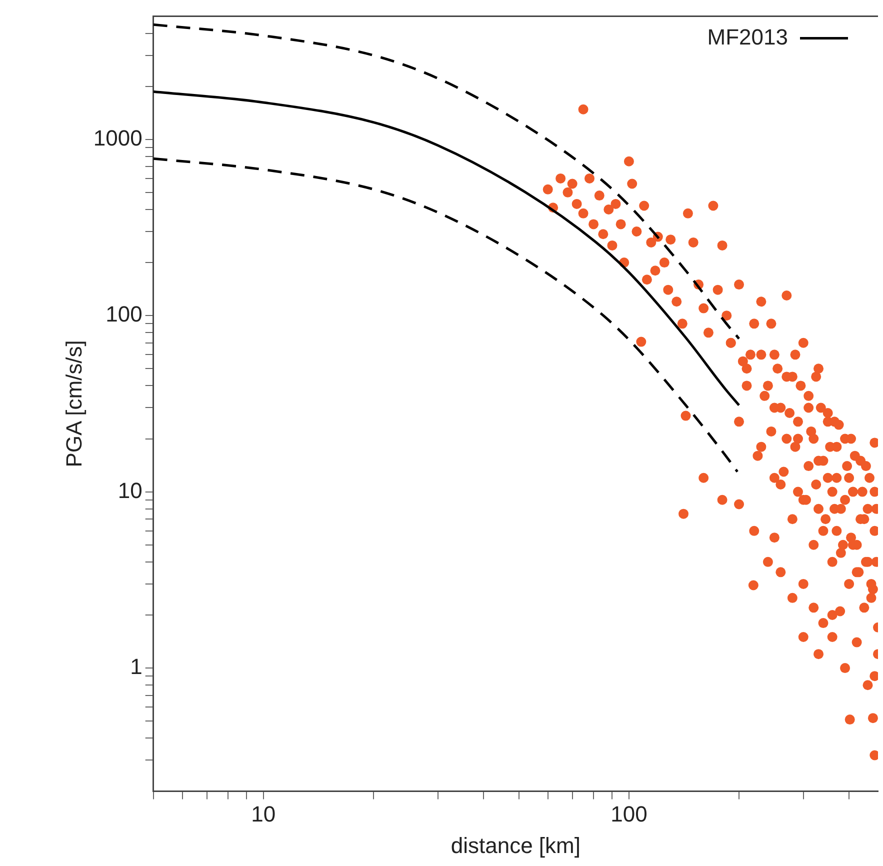 This screenshot has height=866, width=883. I want to click on y-axis-title: PGA [cm/s/s], so click(73, 404).